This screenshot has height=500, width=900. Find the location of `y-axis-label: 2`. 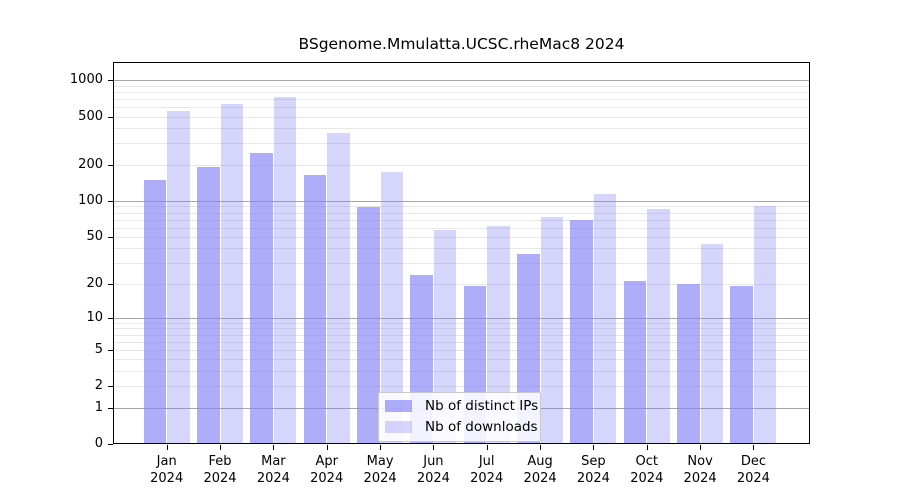

y-axis-label: 2 is located at coordinates (98, 386).